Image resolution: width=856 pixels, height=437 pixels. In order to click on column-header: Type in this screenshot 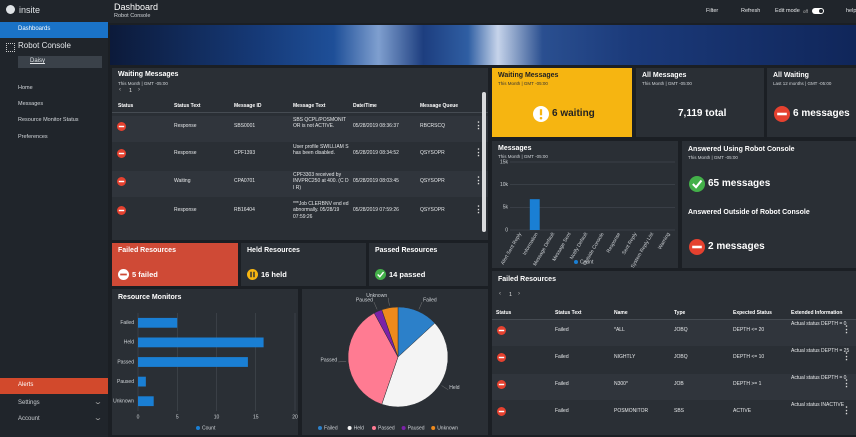, I will do `click(680, 313)`.